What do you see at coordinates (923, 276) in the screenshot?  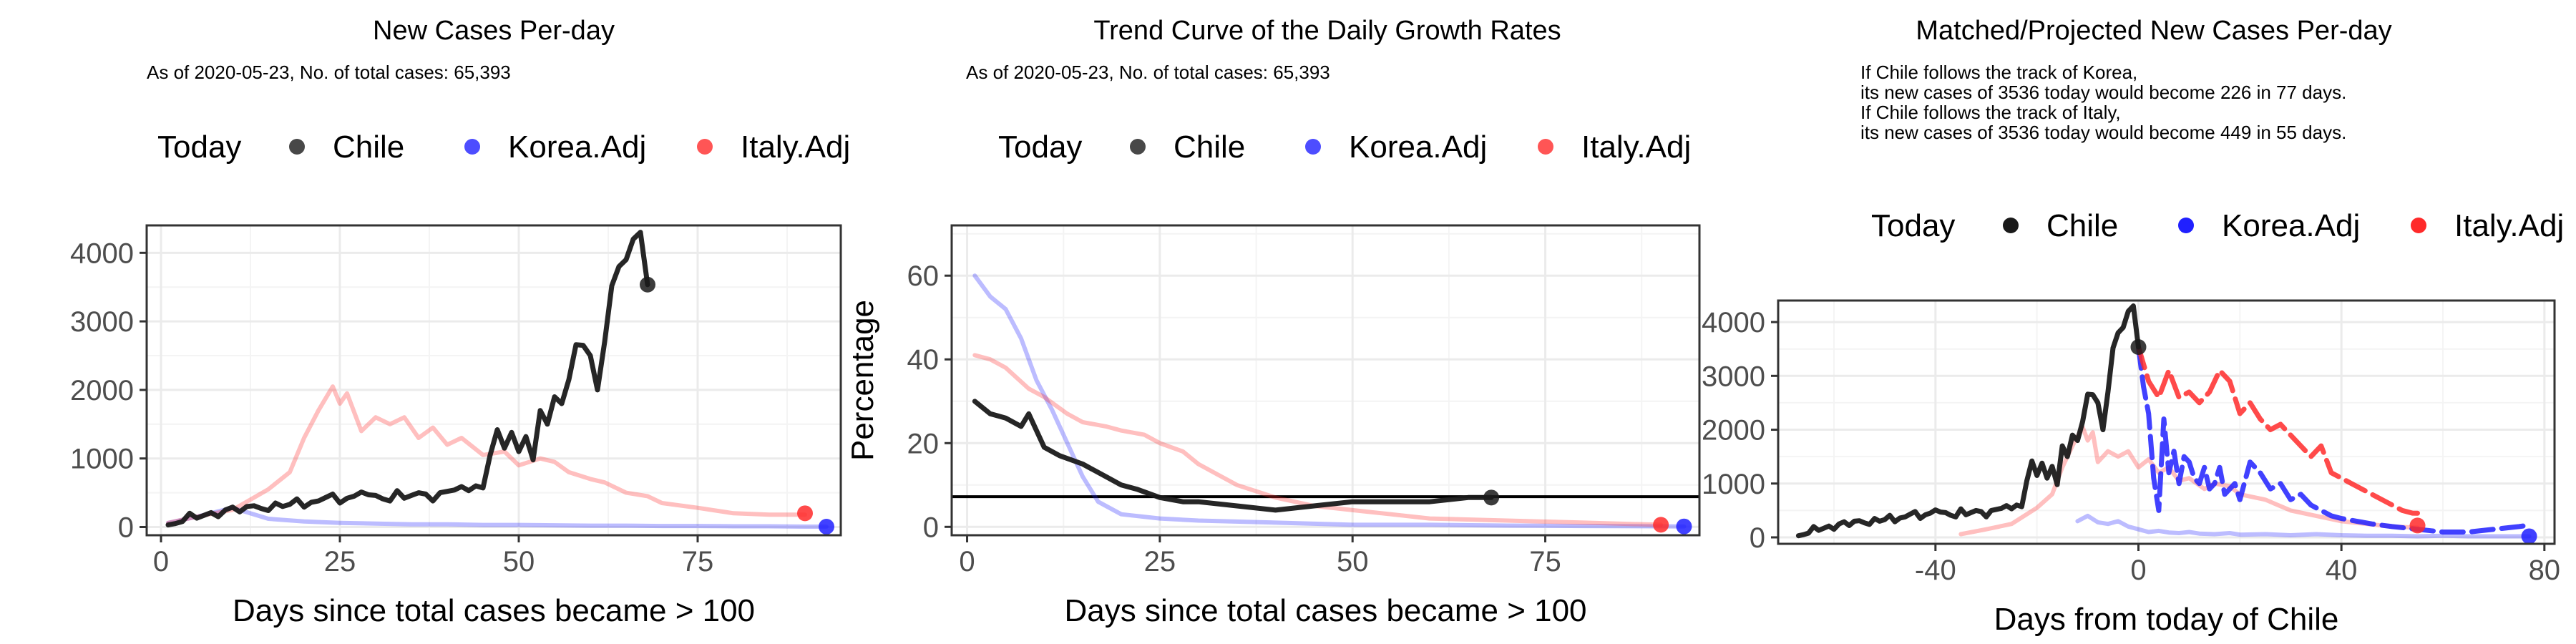 I see `y-tick-label: 60` at bounding box center [923, 276].